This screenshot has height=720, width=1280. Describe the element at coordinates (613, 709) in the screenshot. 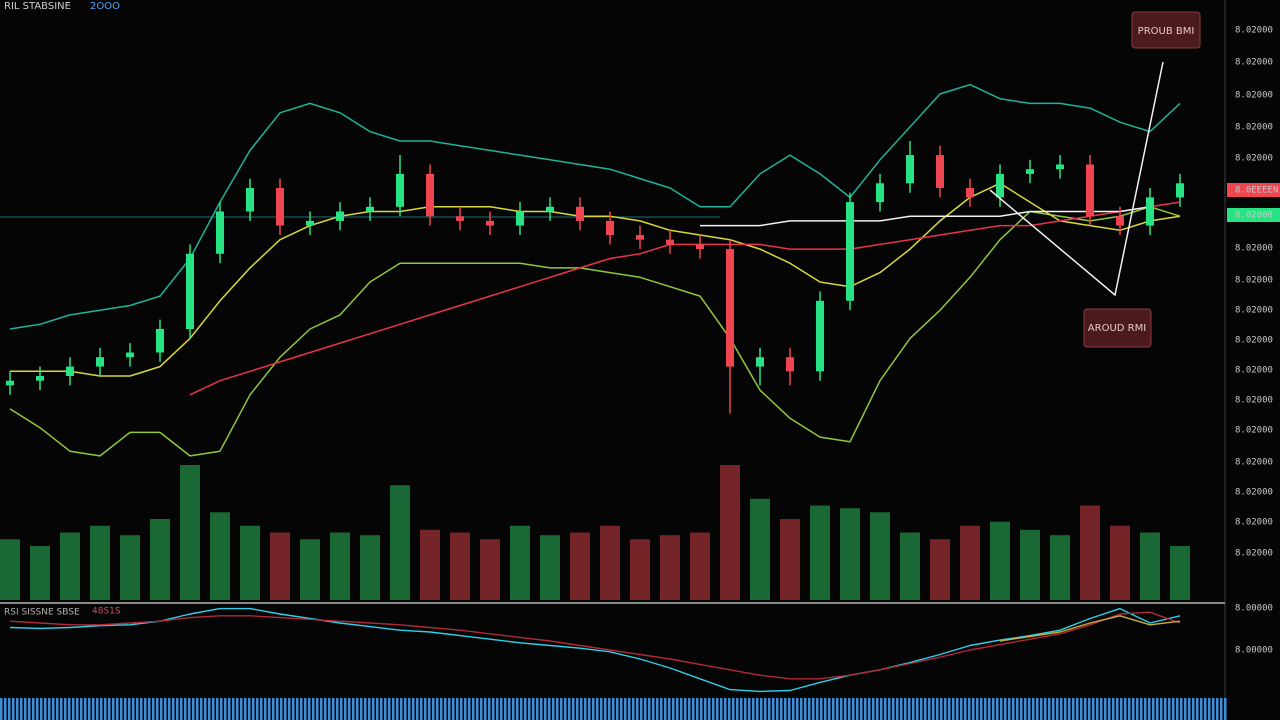

I see `bottom-stripe` at that location.